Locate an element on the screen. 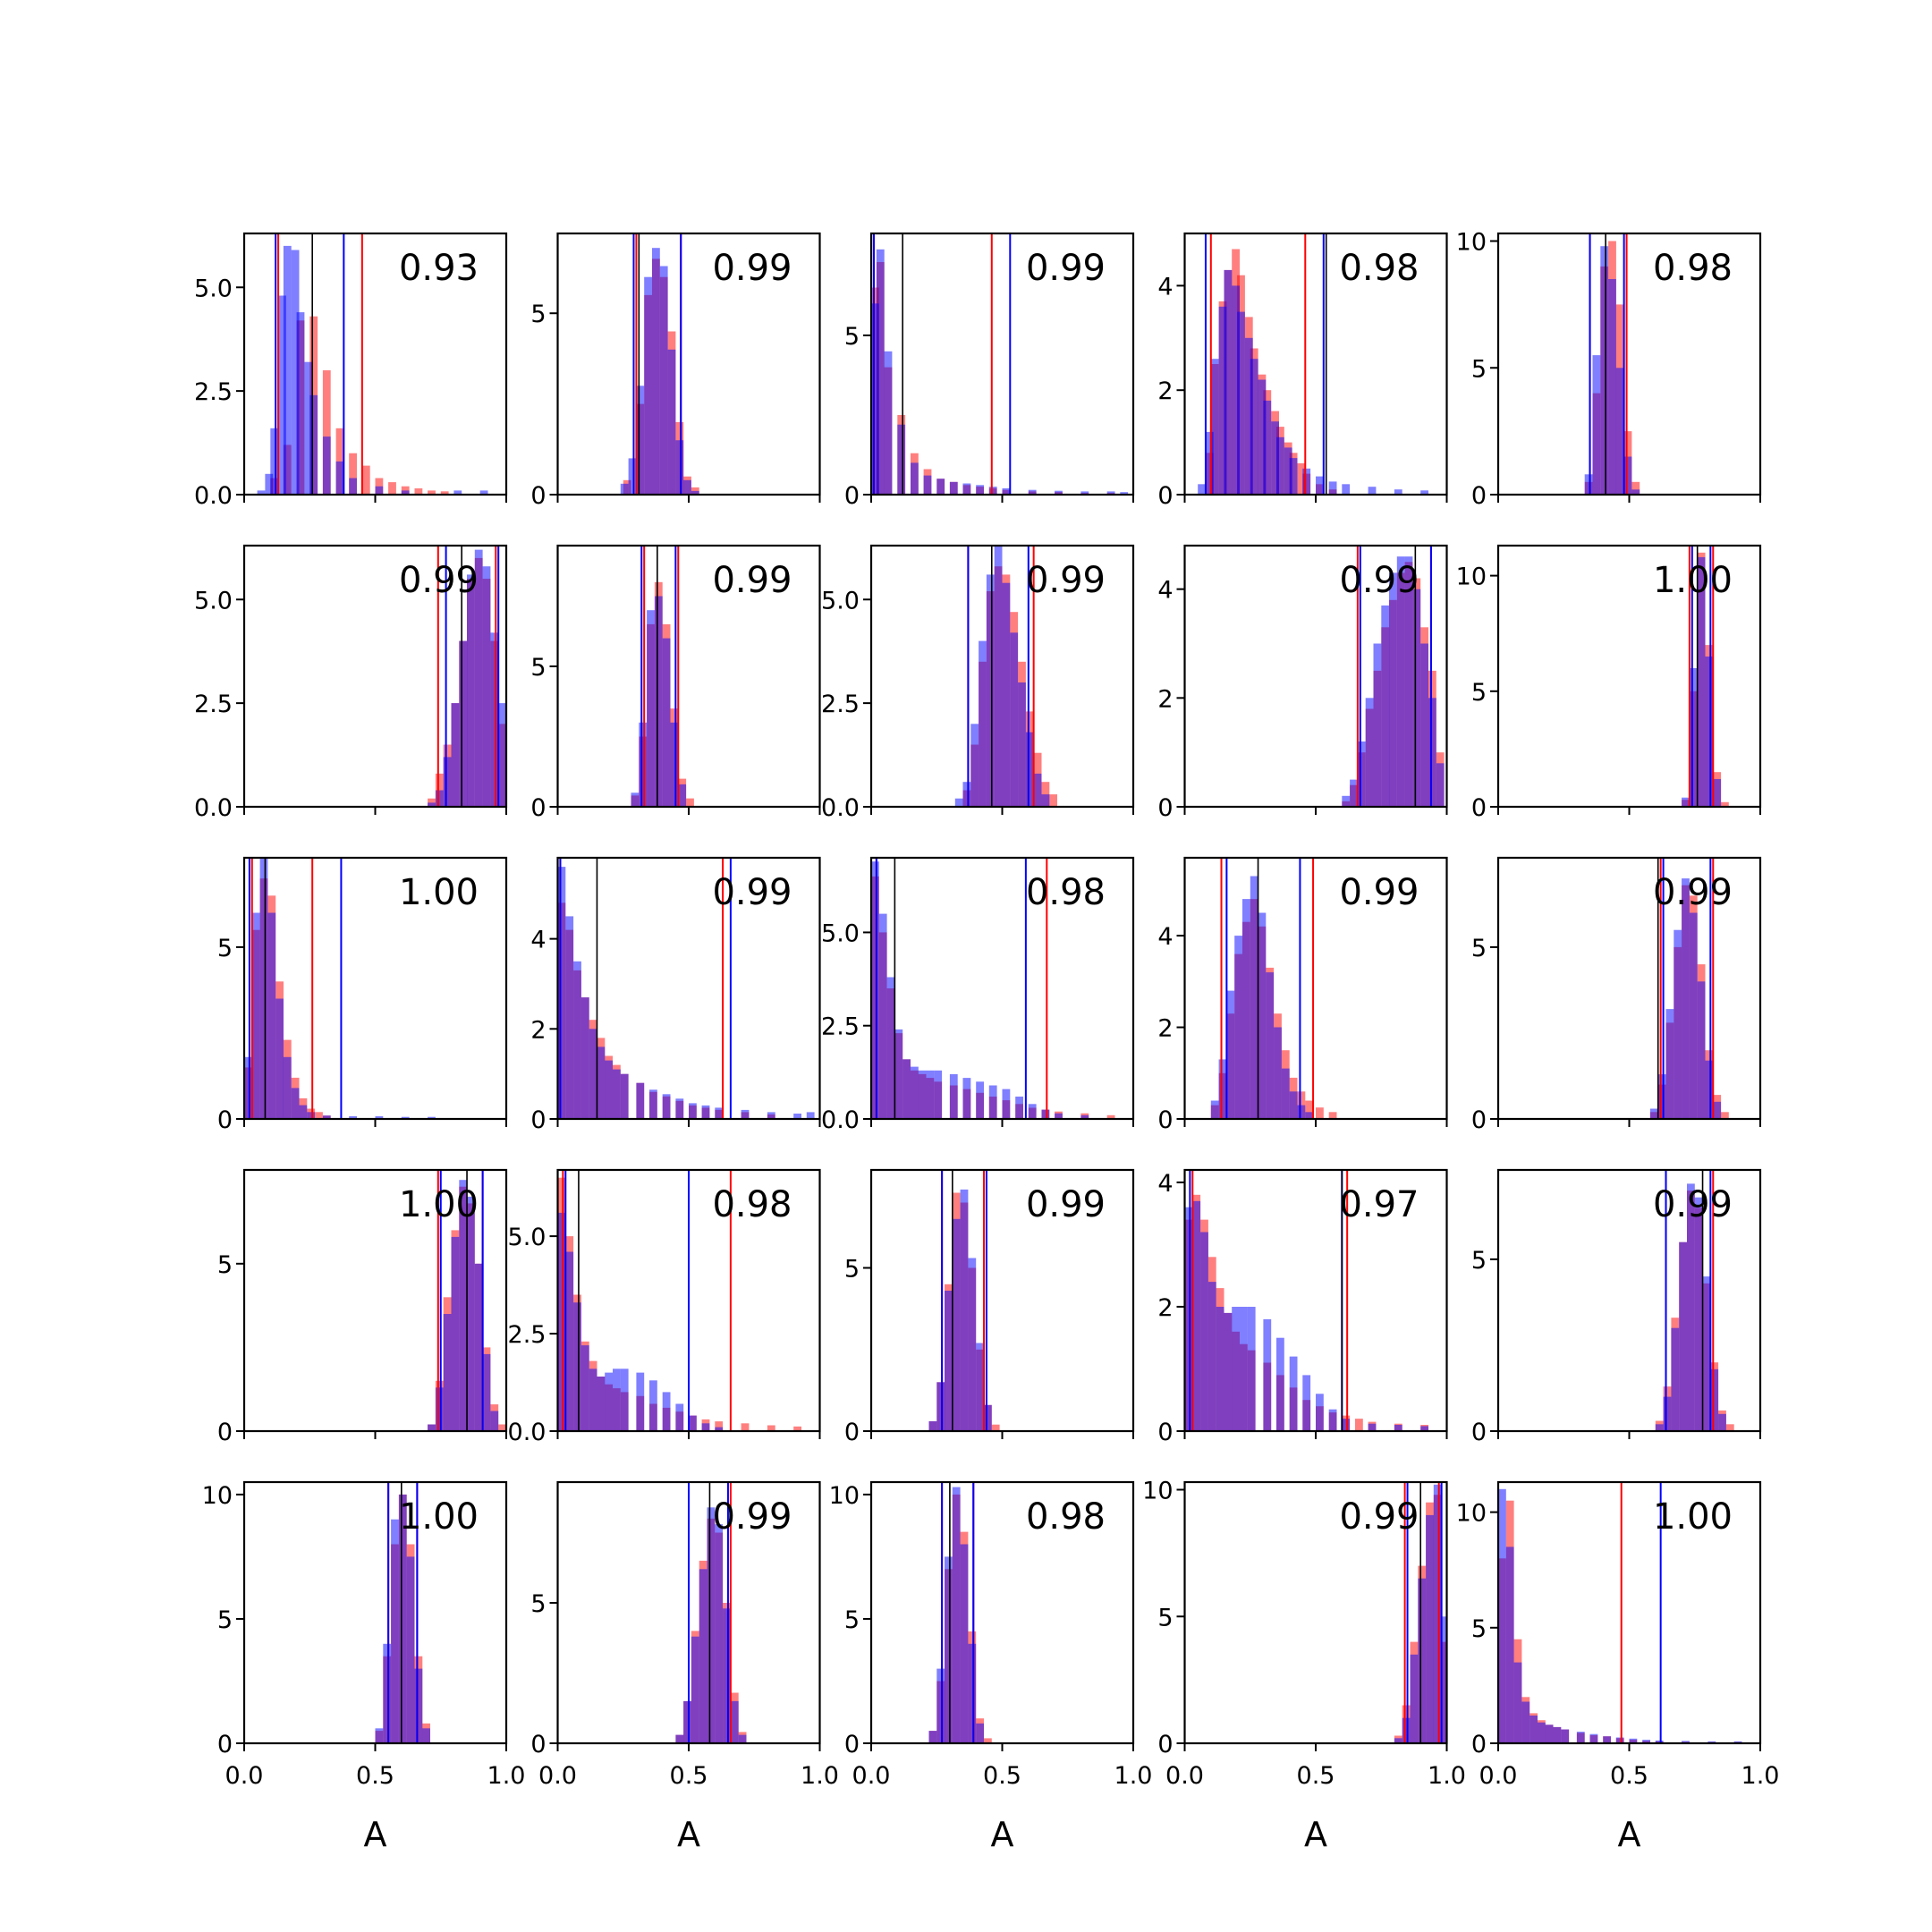 Image resolution: width=1932 pixels, height=1932 pixels. panel-5-3: 0 5 10 0.0 0.5 1.0 0.98 A is located at coordinates (991, 1667).